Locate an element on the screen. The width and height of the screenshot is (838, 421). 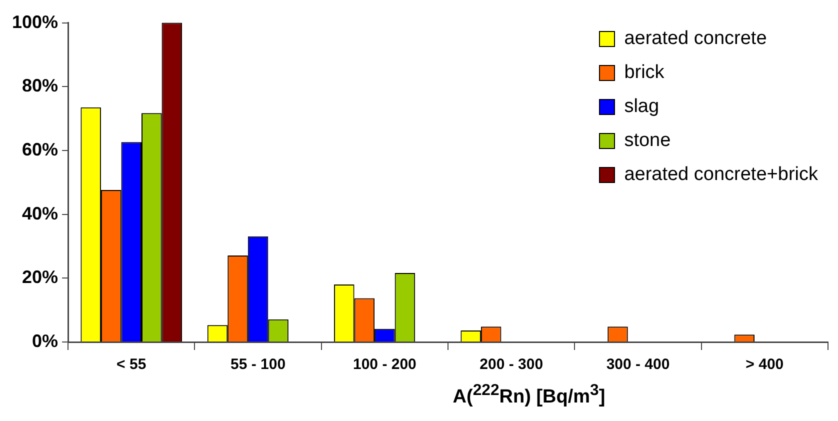
legend-label: slag is located at coordinates (642, 107).